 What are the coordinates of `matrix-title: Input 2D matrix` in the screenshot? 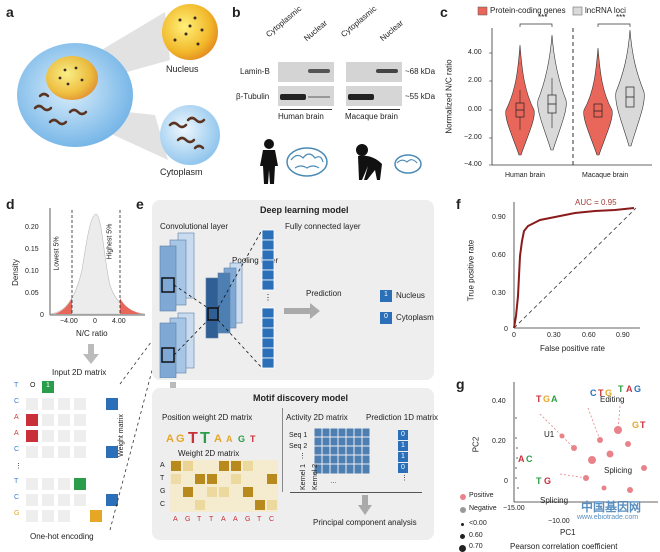 It's located at (79, 372).